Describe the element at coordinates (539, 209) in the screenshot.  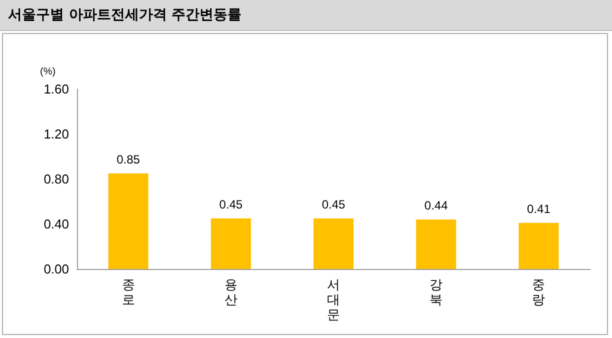
I see `data-label: 0.41` at that location.